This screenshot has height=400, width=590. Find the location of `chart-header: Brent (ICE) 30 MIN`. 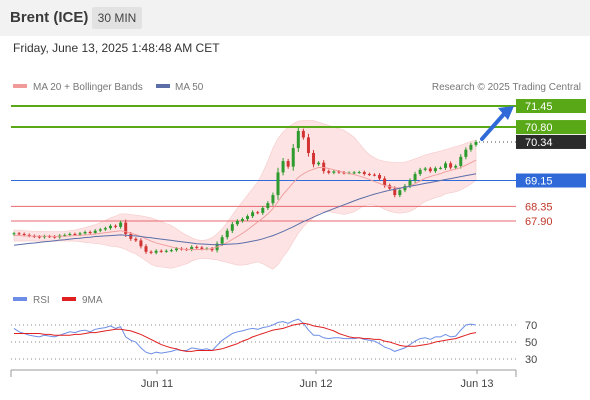

chart-header: Brent (ICE) 30 MIN is located at coordinates (295, 18).